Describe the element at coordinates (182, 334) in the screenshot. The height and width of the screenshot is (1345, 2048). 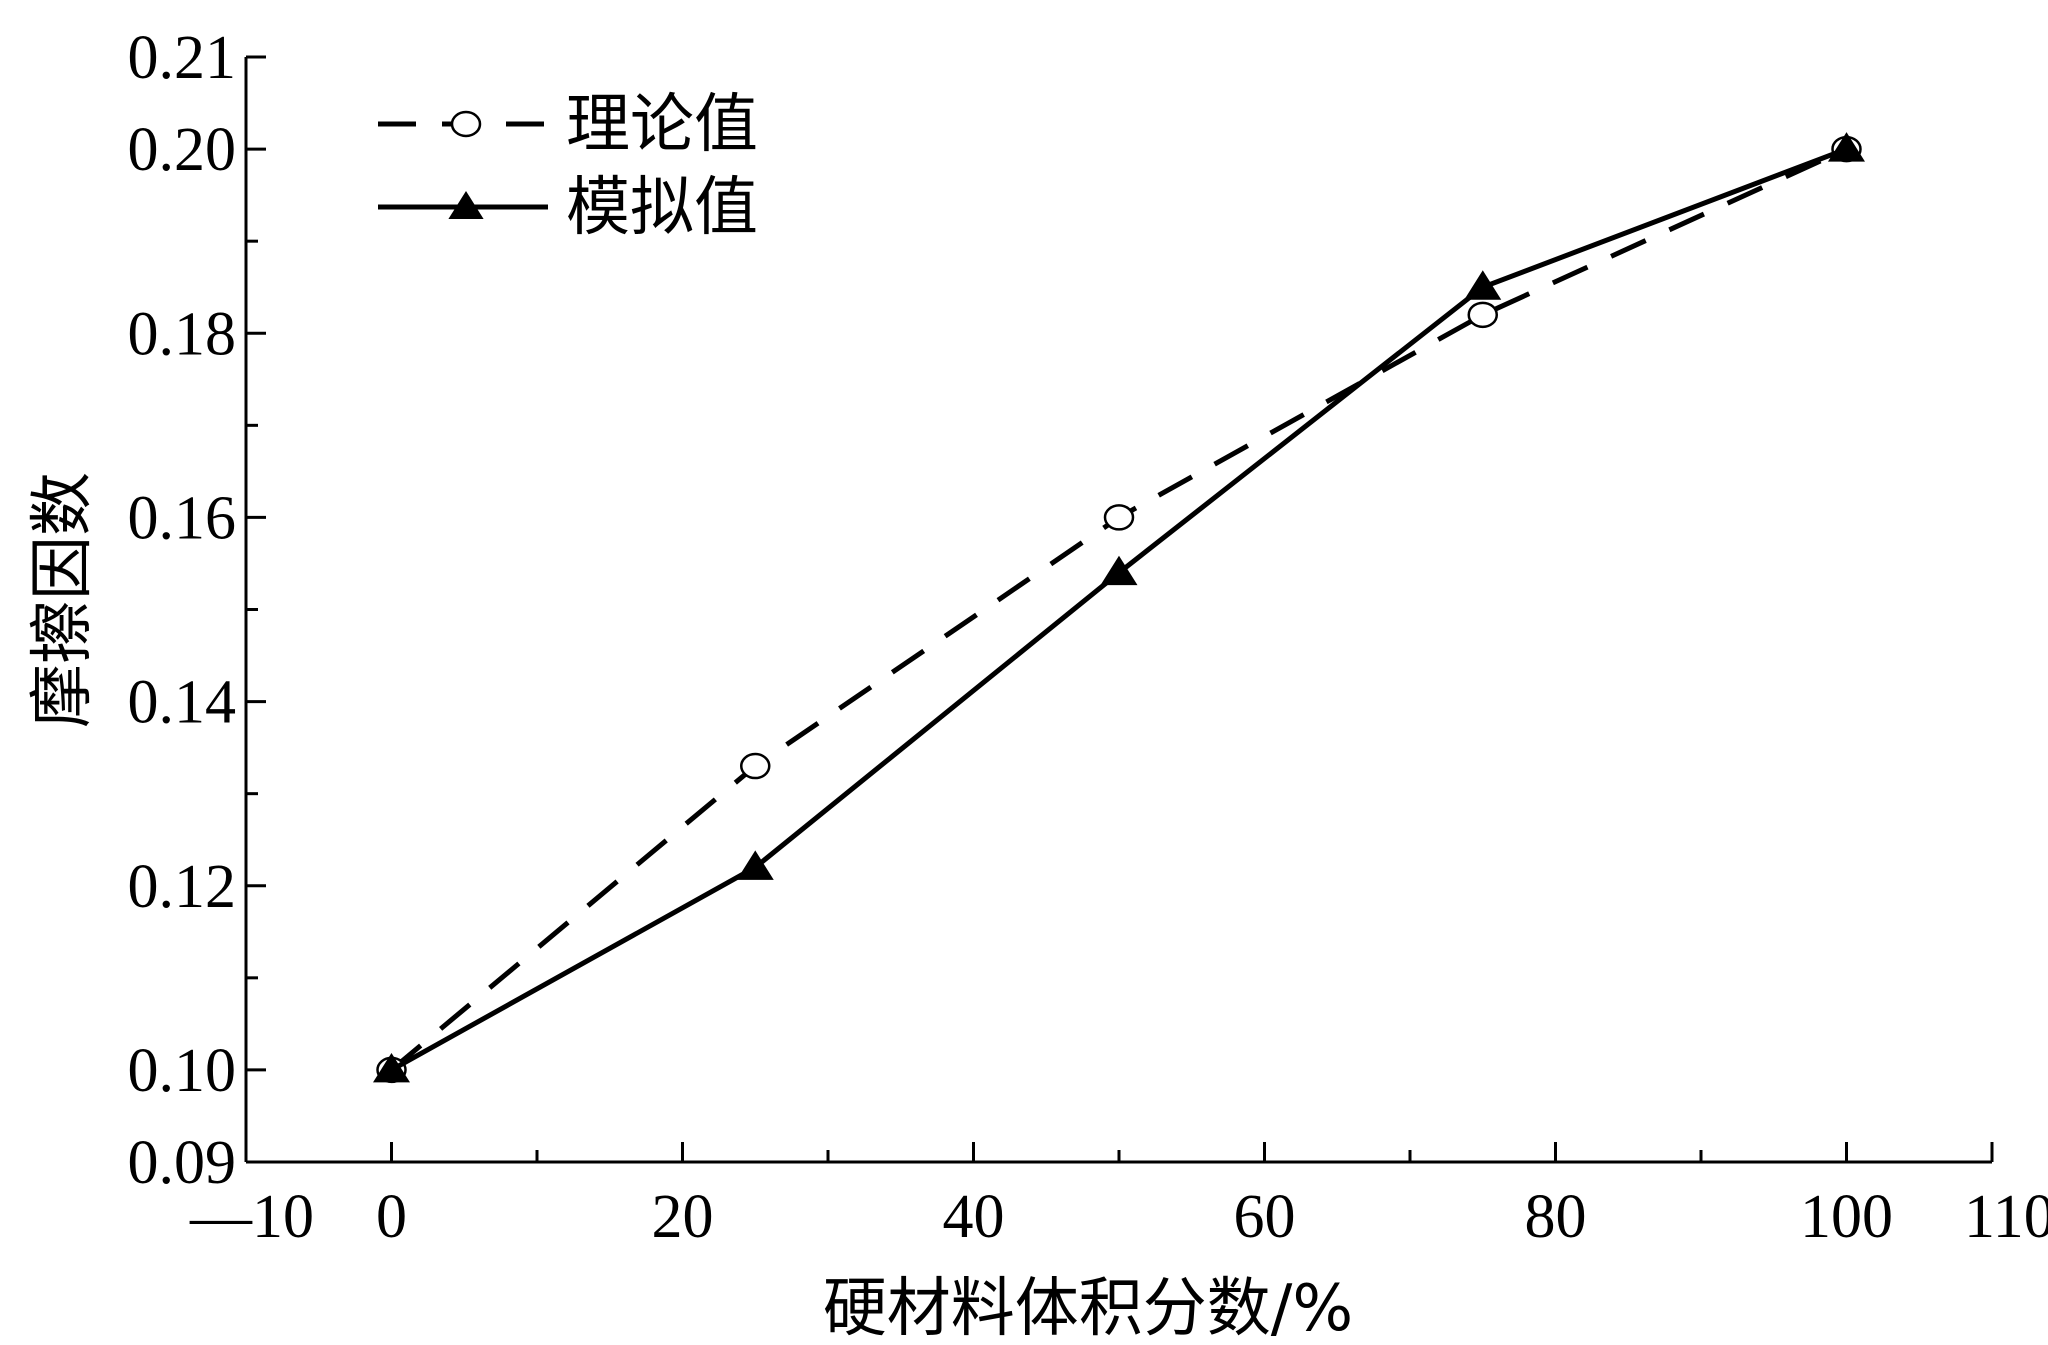
I see `y-tick-label: 0.18` at that location.